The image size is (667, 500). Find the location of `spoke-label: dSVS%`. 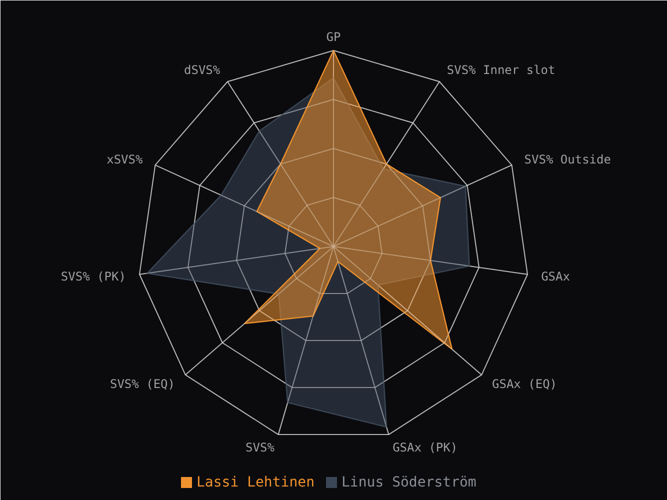

spoke-label: dSVS% is located at coordinates (202, 70).